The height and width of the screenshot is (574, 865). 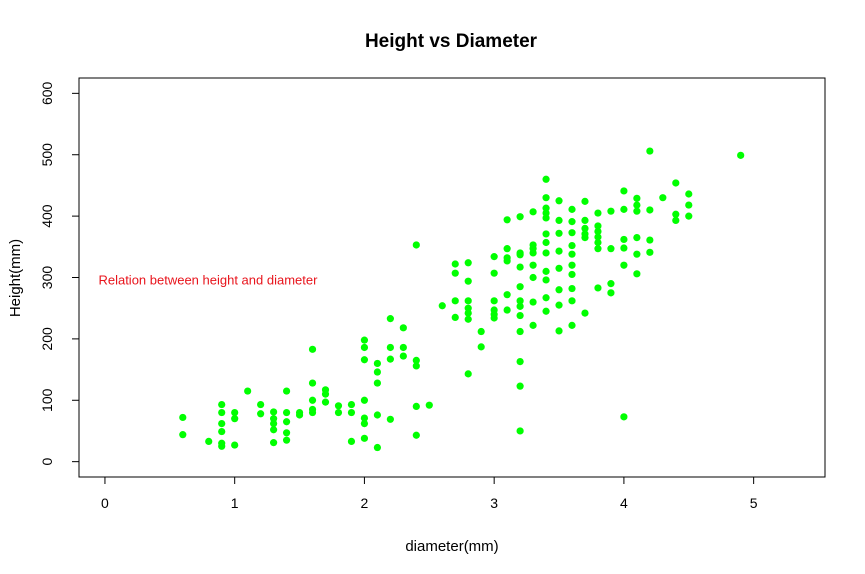 I want to click on x-tick-label: 3, so click(x=494, y=503).